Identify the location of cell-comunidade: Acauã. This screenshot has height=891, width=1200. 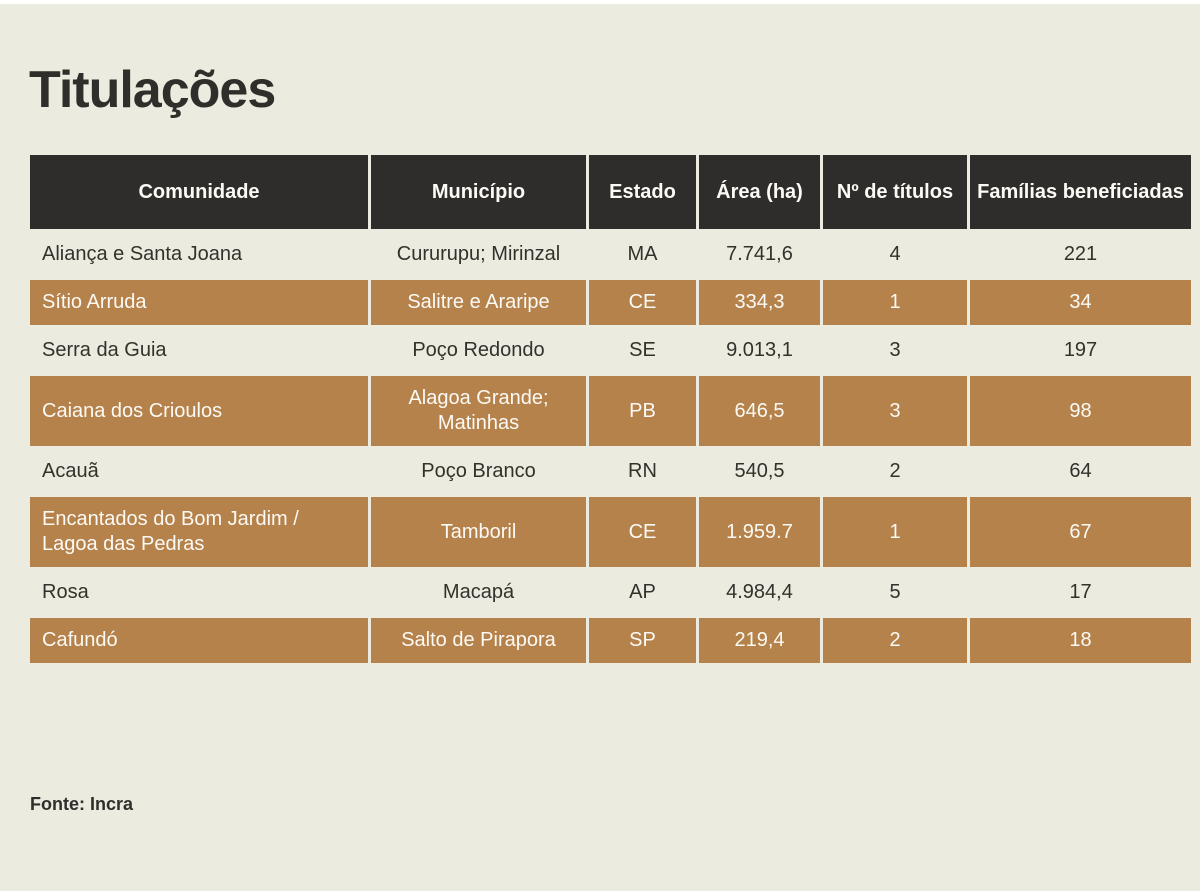
(70, 471).